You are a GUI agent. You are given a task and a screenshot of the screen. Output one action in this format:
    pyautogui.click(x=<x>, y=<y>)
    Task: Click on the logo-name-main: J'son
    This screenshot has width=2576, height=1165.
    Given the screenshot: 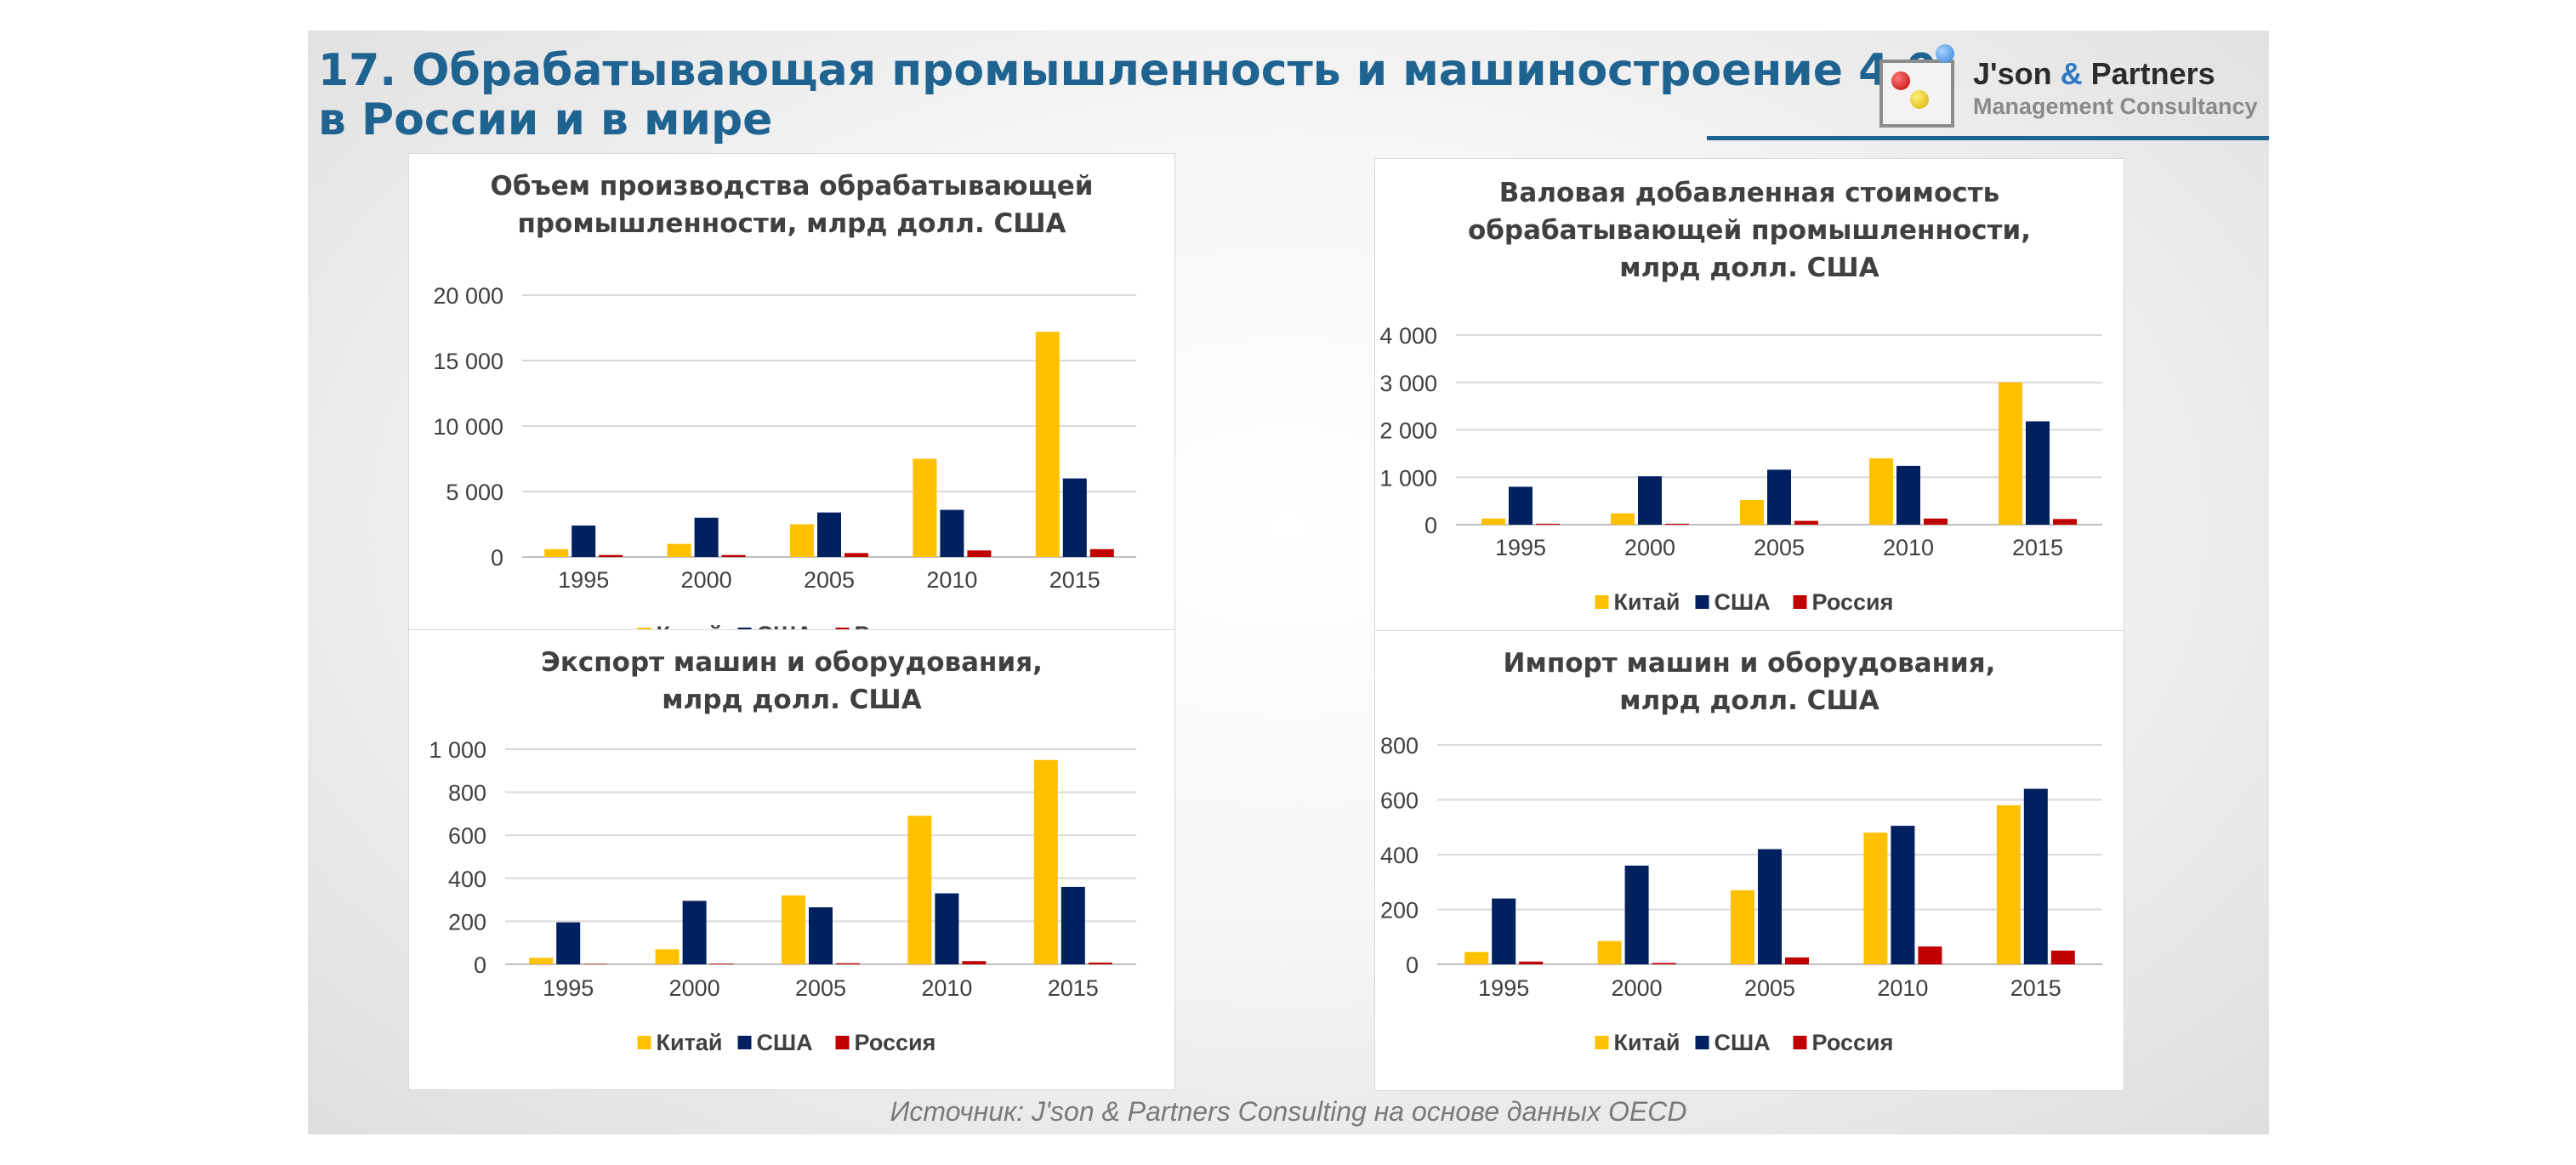 What is the action you would take?
    pyautogui.click(x=2017, y=73)
    